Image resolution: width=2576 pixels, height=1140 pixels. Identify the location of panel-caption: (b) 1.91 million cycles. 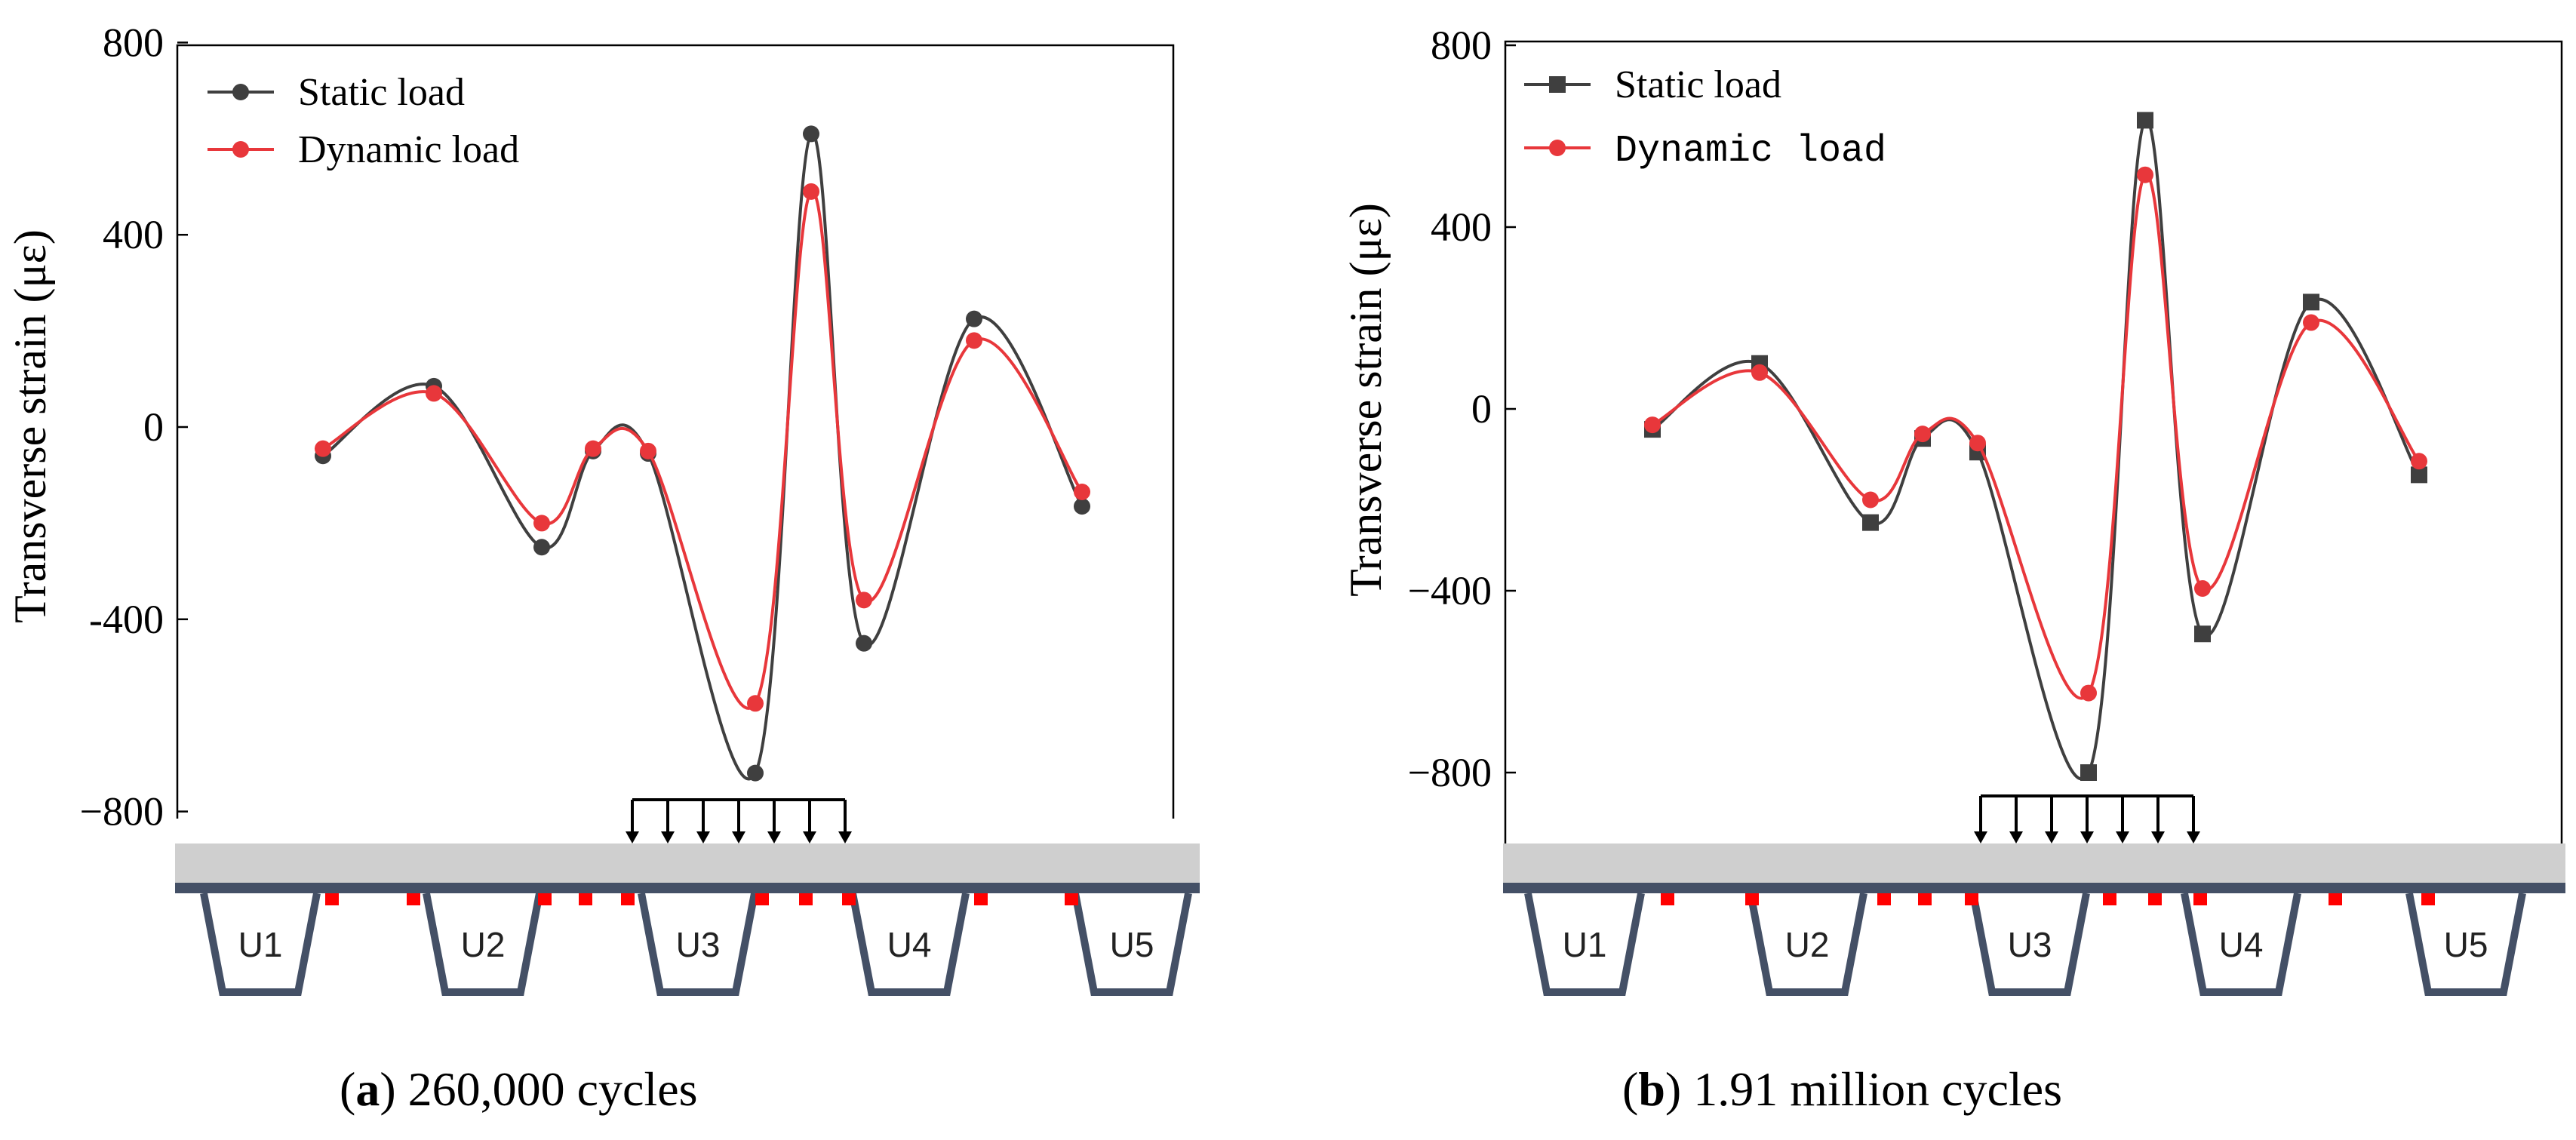
(1842, 1089).